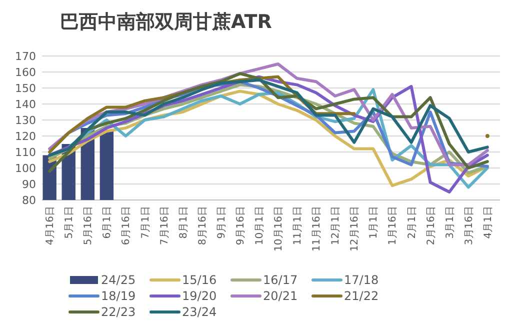  What do you see at coordinates (469, 226) in the screenshot?
I see `x-tick-label: 3月16日` at bounding box center [469, 226].